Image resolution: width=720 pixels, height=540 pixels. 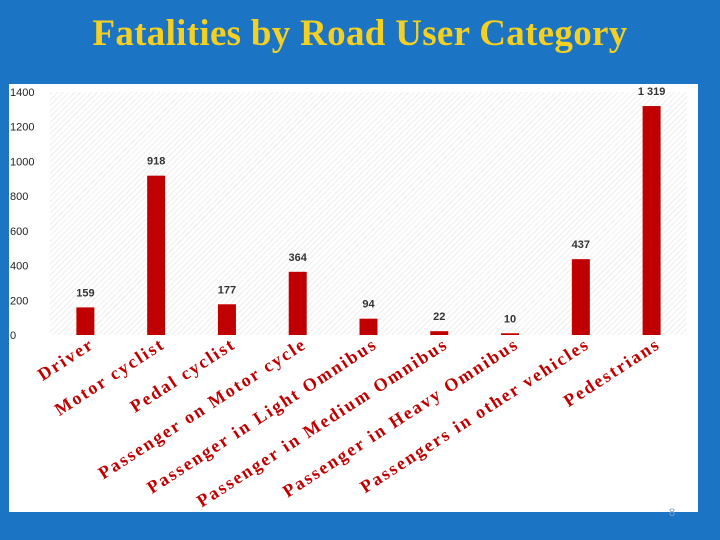 What do you see at coordinates (360, 33) in the screenshot?
I see `slide-title: Fatalities by Road User Category` at bounding box center [360, 33].